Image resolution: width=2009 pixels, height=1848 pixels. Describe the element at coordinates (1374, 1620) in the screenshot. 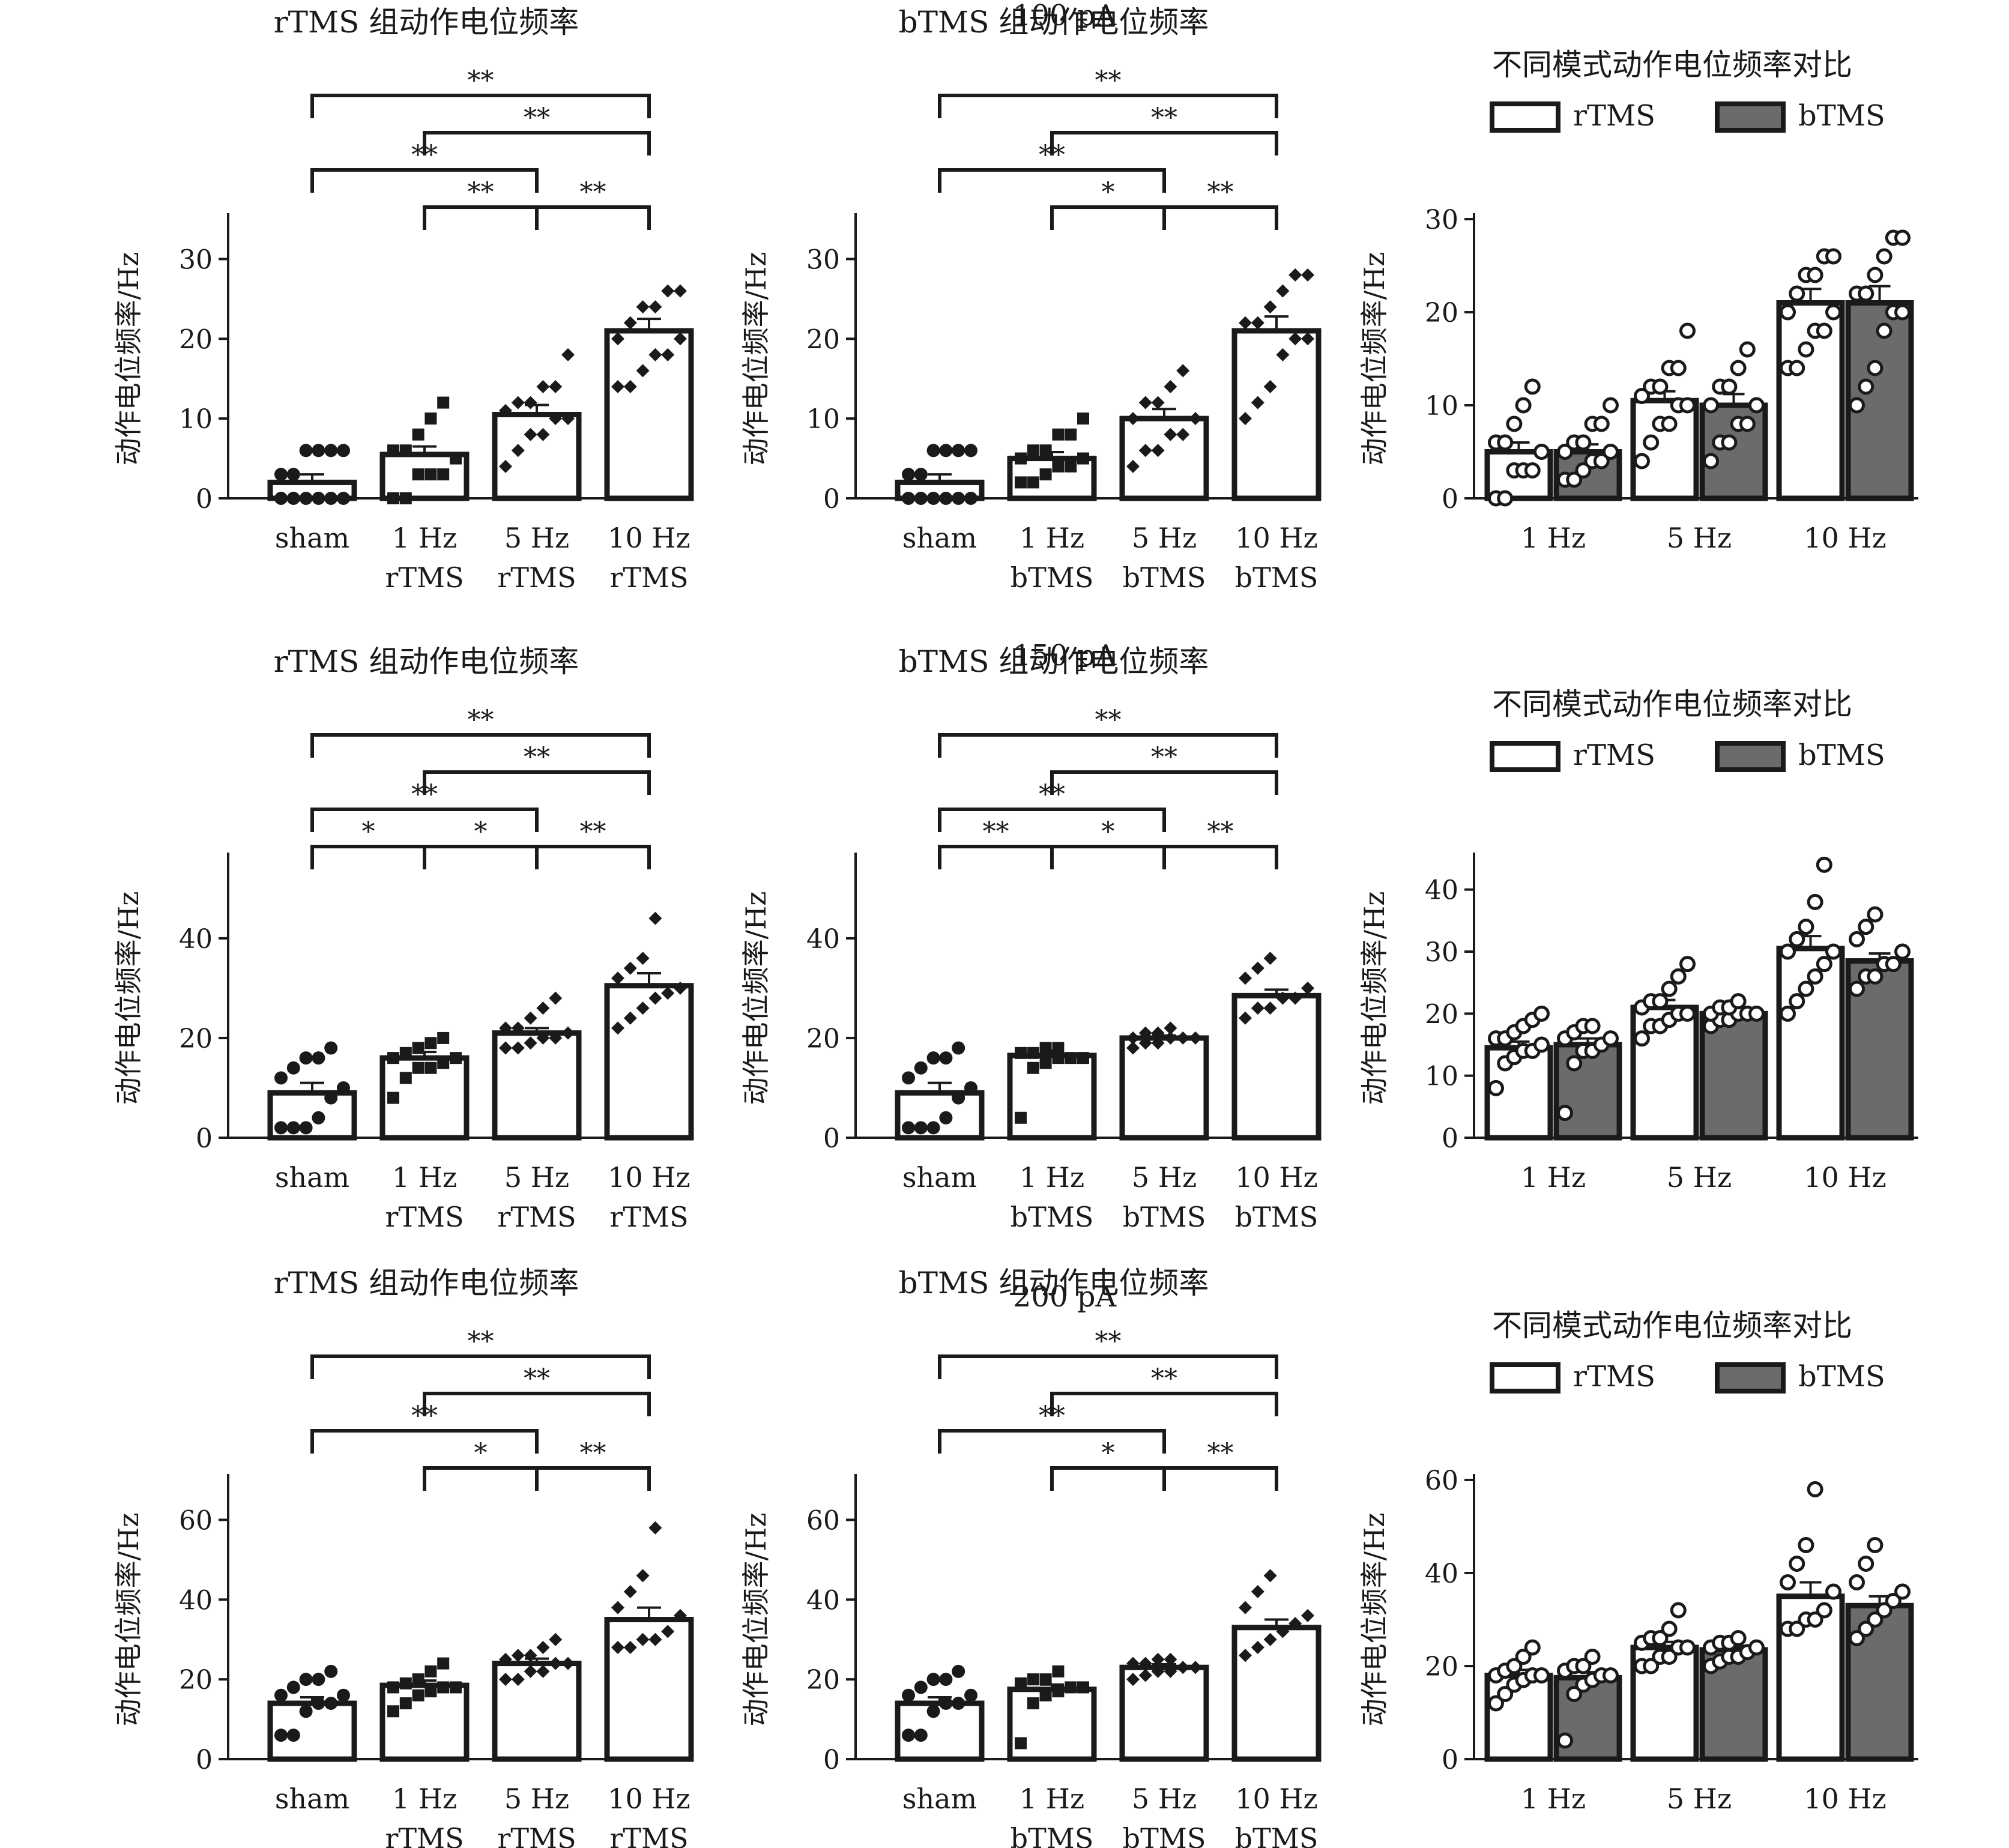

I see `y-axis-label: 动作电位频率/Hz` at that location.